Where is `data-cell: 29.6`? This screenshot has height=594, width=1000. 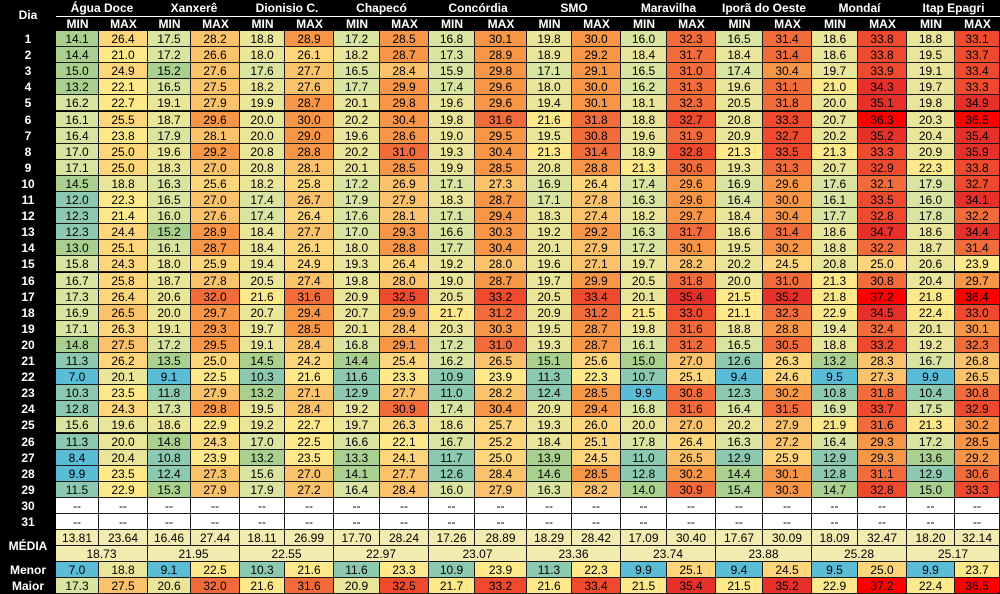 data-cell: 29.6 is located at coordinates (691, 200).